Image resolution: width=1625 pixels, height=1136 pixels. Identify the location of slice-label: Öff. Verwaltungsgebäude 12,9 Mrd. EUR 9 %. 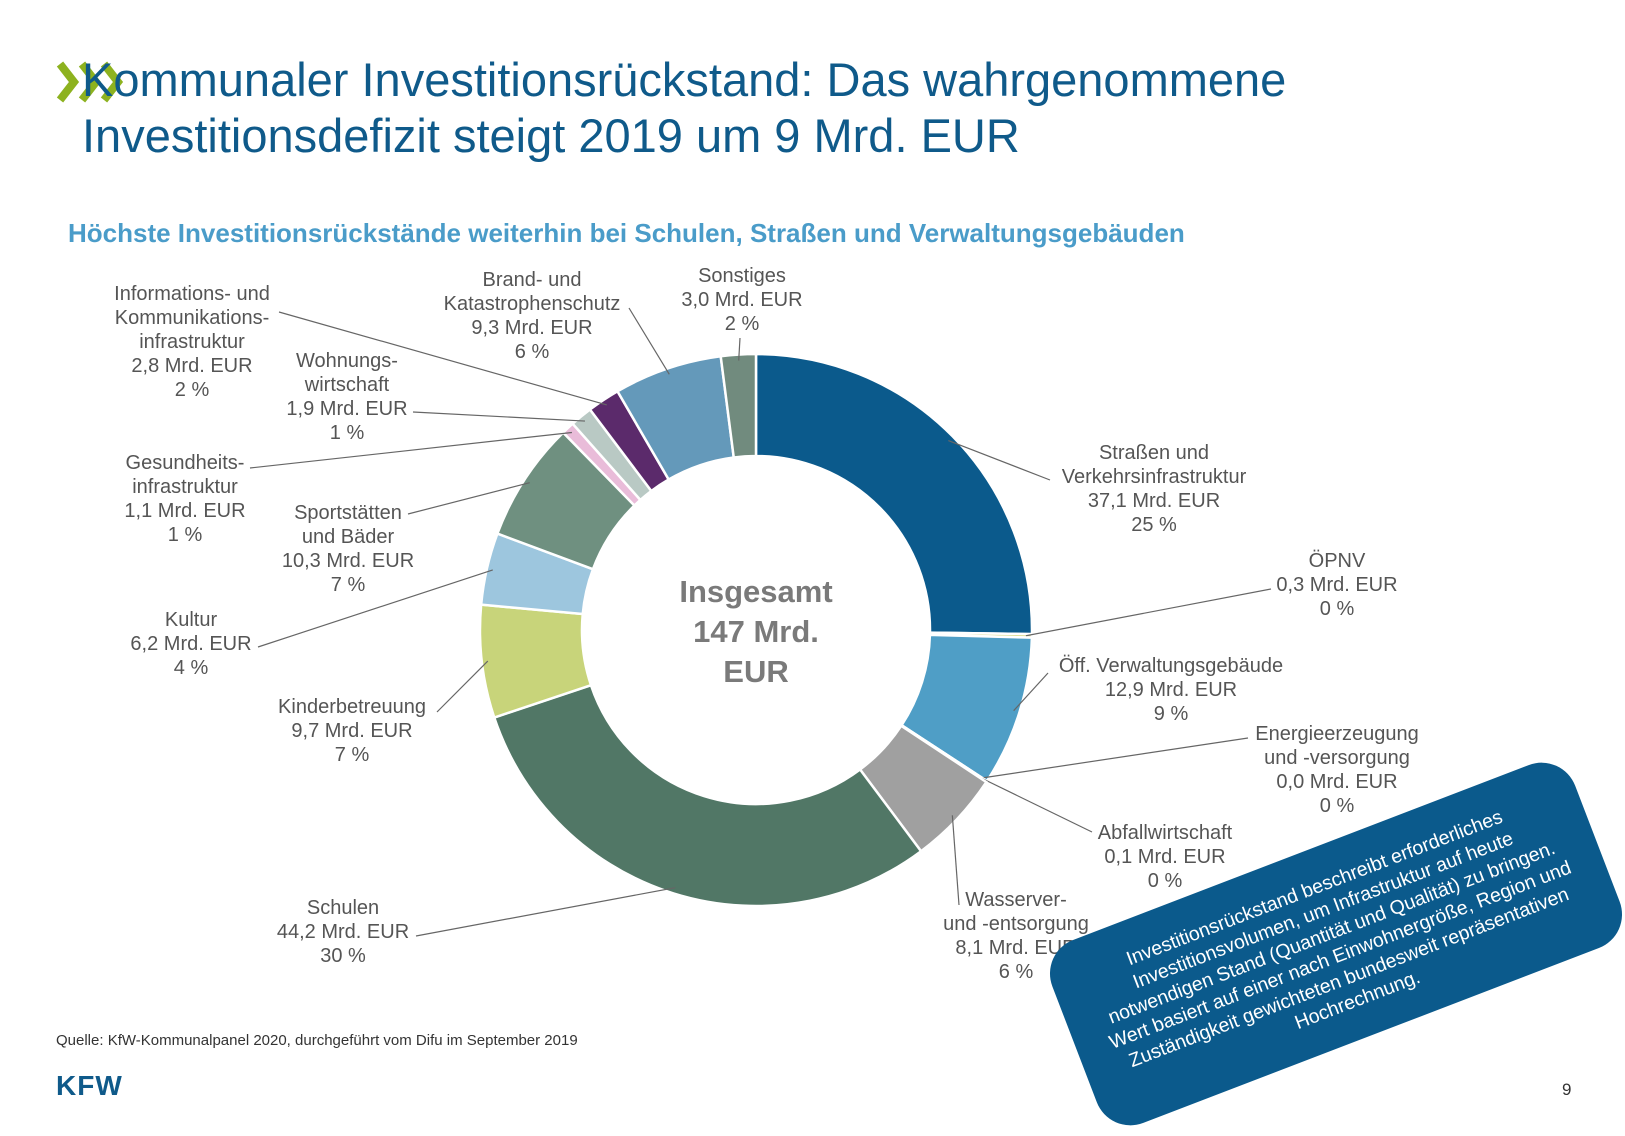
(1171, 690).